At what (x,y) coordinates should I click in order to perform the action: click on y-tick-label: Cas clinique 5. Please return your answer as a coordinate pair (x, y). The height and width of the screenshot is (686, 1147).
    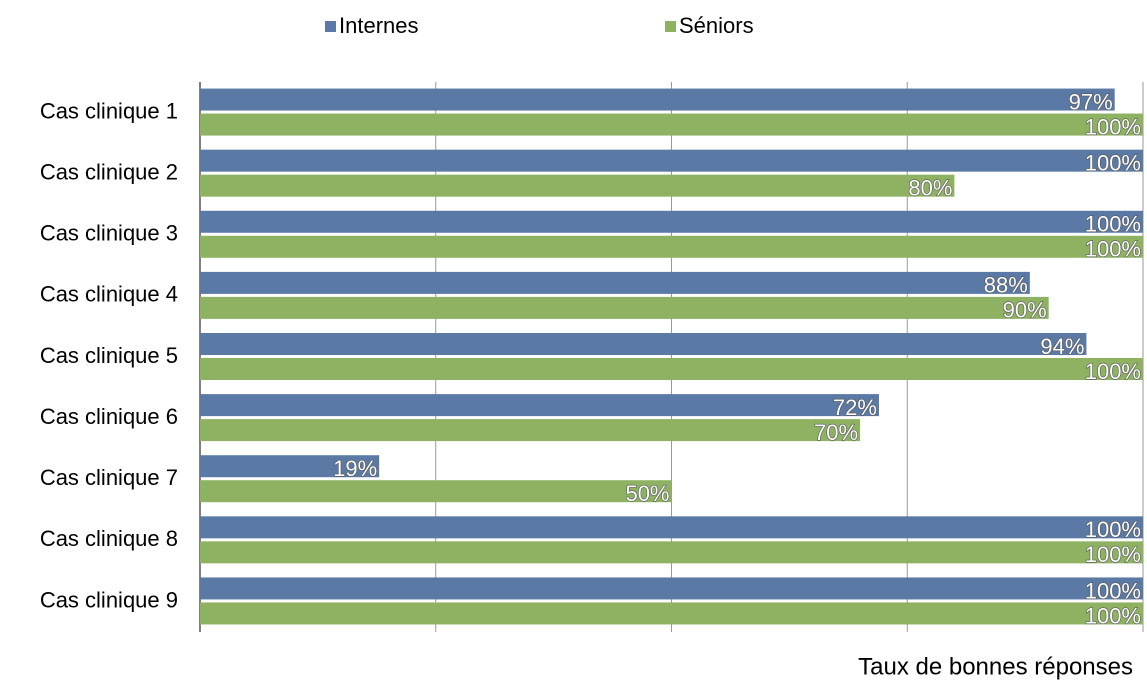
    Looking at the image, I should click on (109, 355).